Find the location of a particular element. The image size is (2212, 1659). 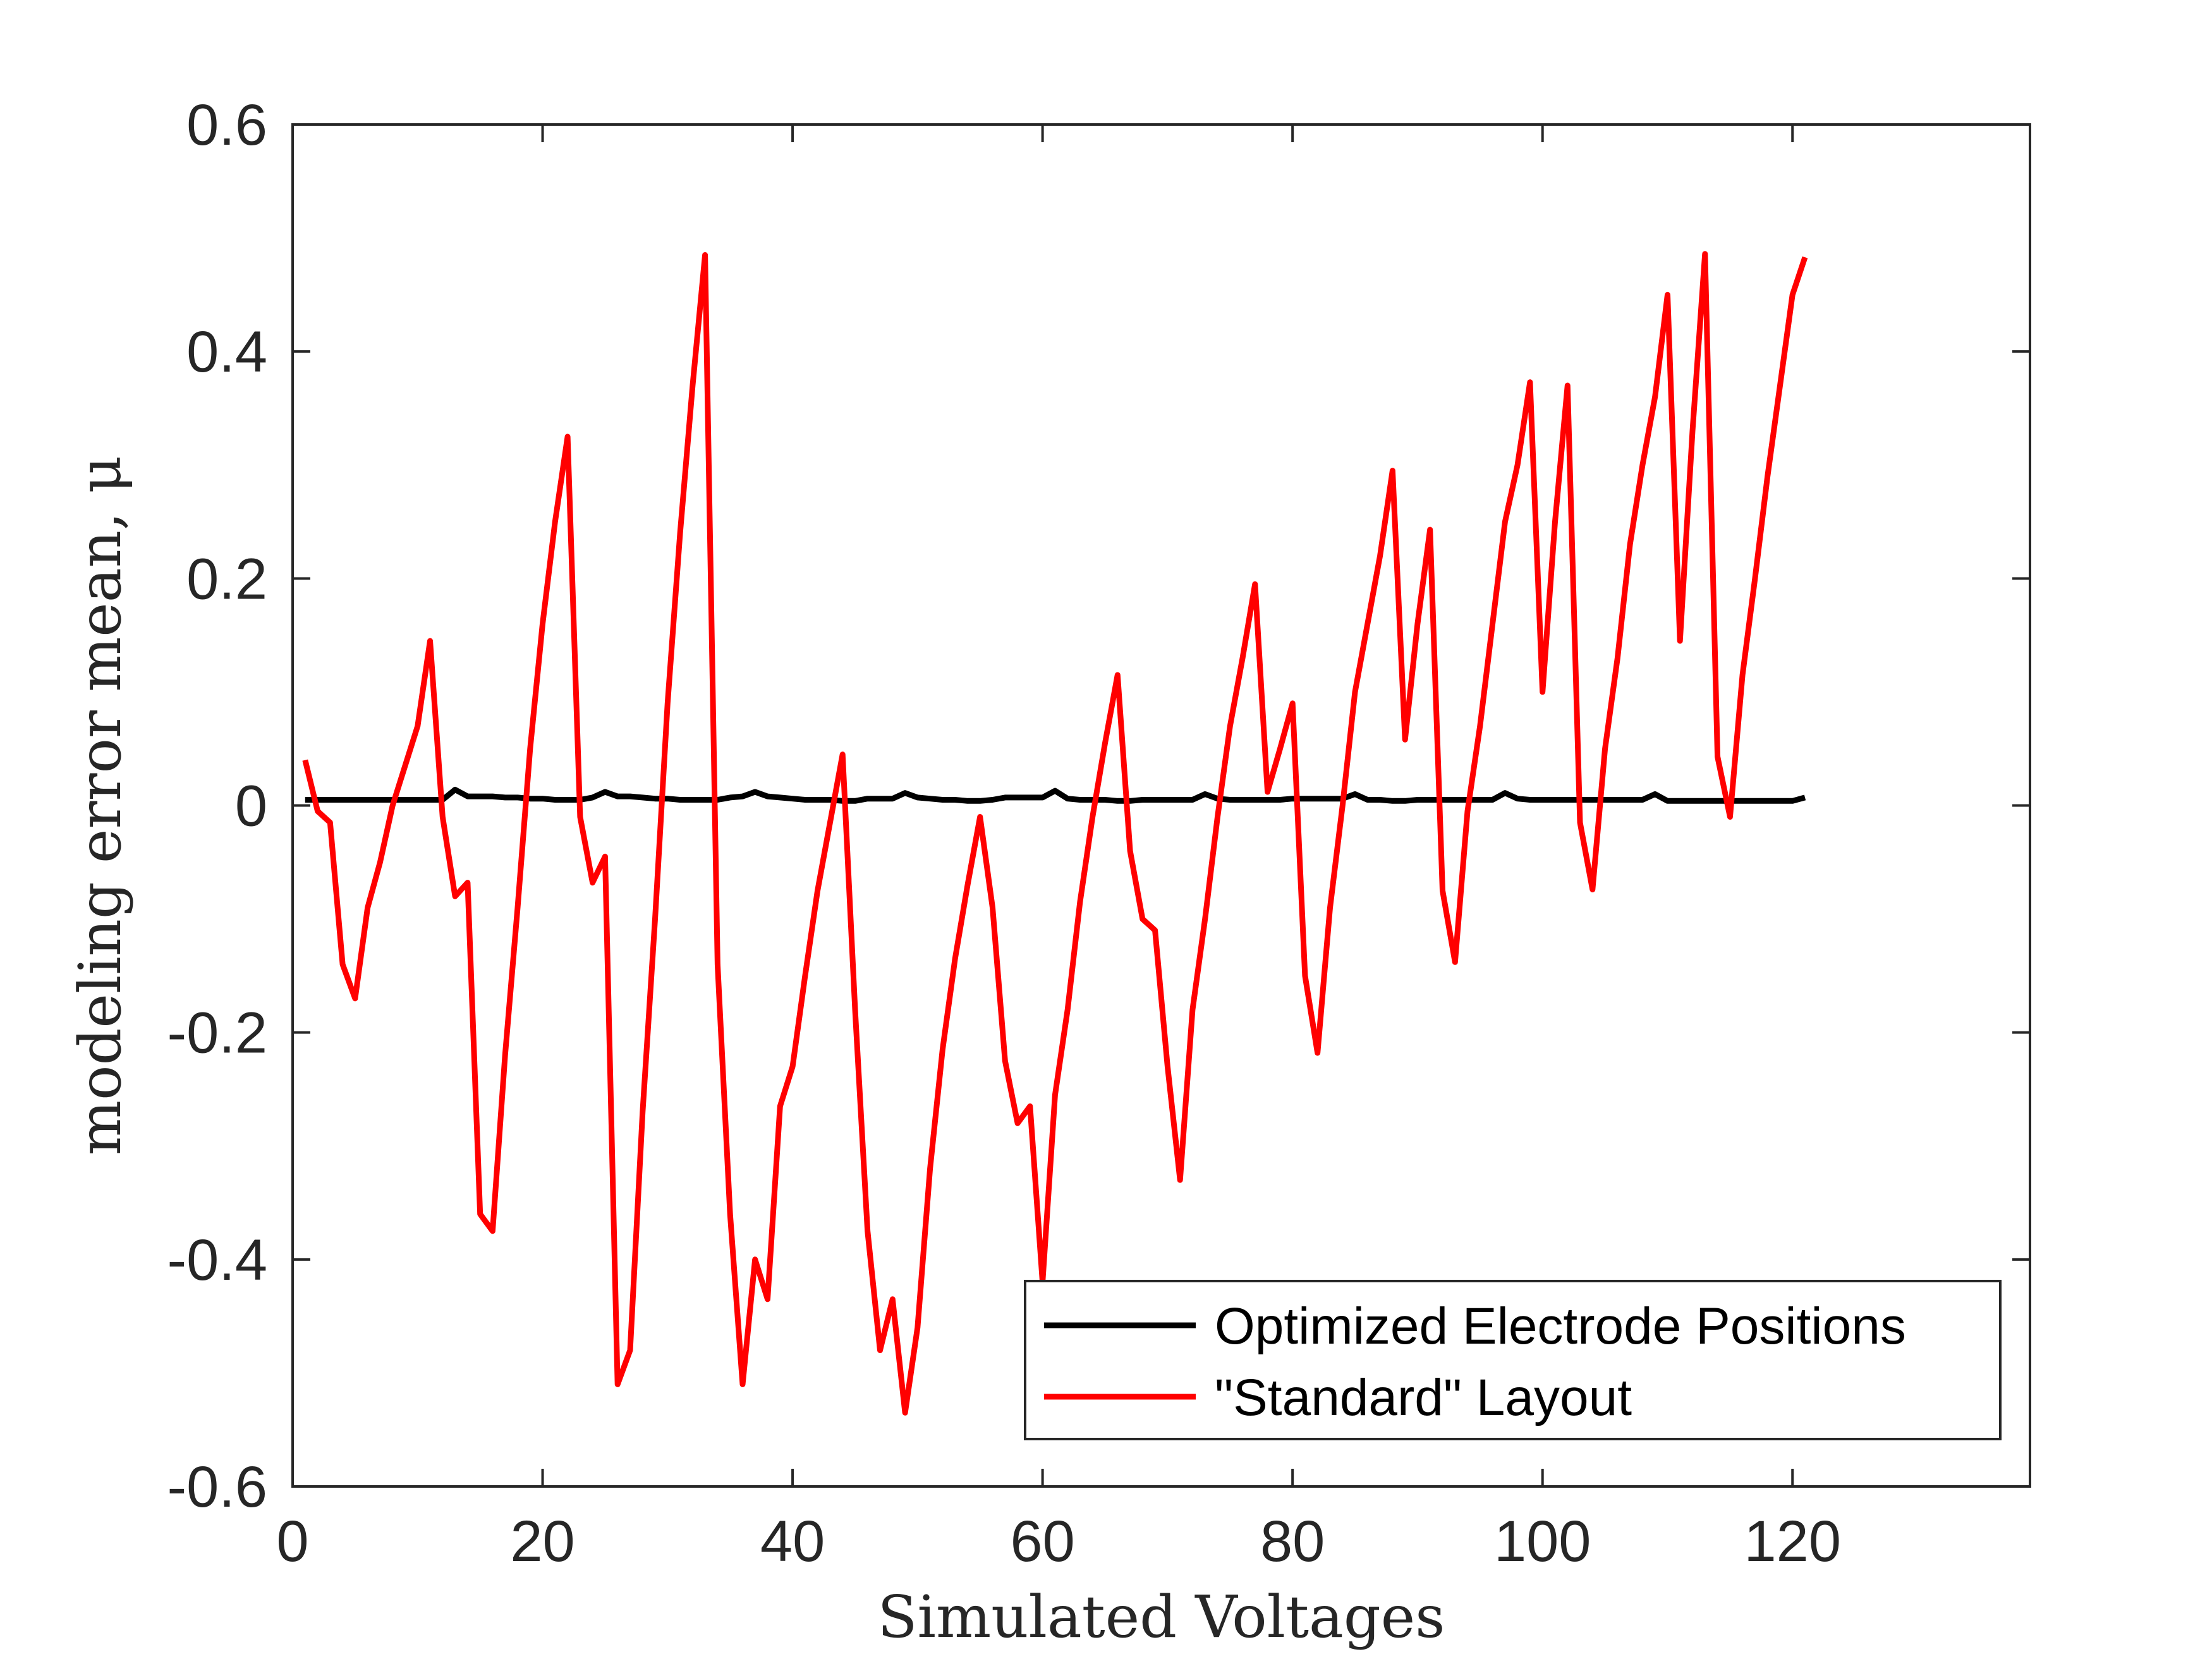

y-tick-label-2: -0.2 is located at coordinates (217, 1033).